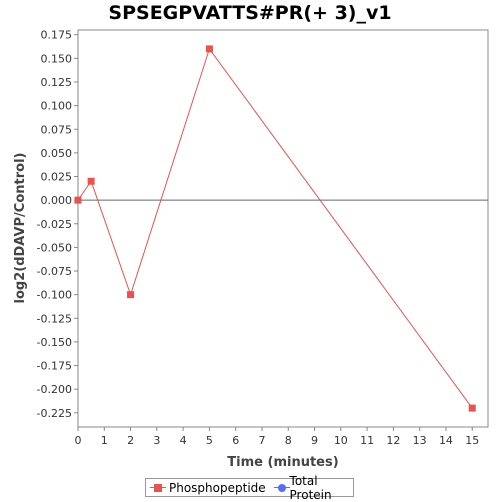 The width and height of the screenshot is (500, 502). What do you see at coordinates (54, 342) in the screenshot?
I see `y-tick-label: -0.150` at bounding box center [54, 342].